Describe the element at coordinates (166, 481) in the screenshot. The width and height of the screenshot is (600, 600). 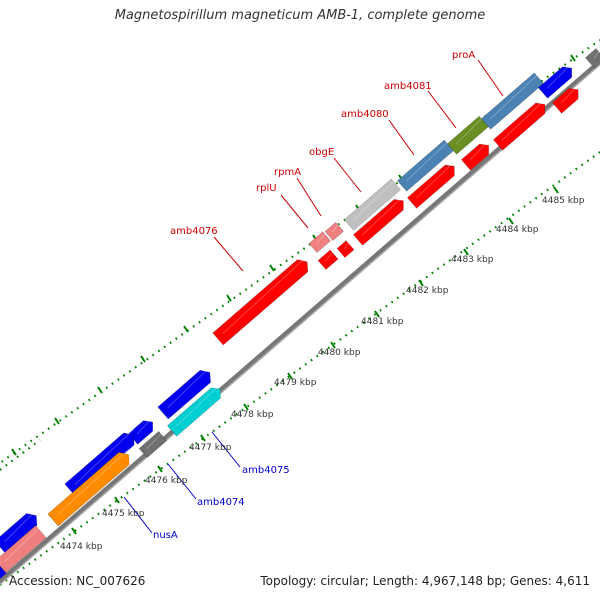
I see `scale-label: 4476 kbp` at that location.